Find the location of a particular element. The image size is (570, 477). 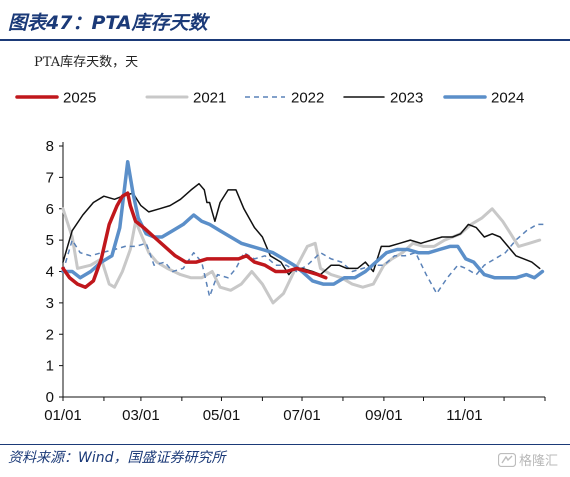

y-tick-label: 7 is located at coordinates (50, 177).